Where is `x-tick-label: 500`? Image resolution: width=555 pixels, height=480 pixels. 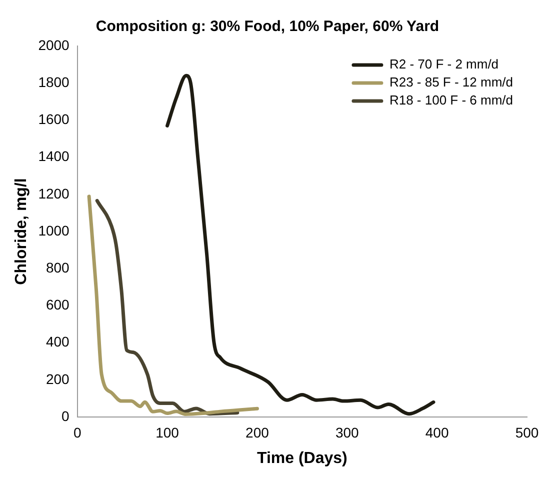 x-tick-label: 500 is located at coordinates (527, 432).